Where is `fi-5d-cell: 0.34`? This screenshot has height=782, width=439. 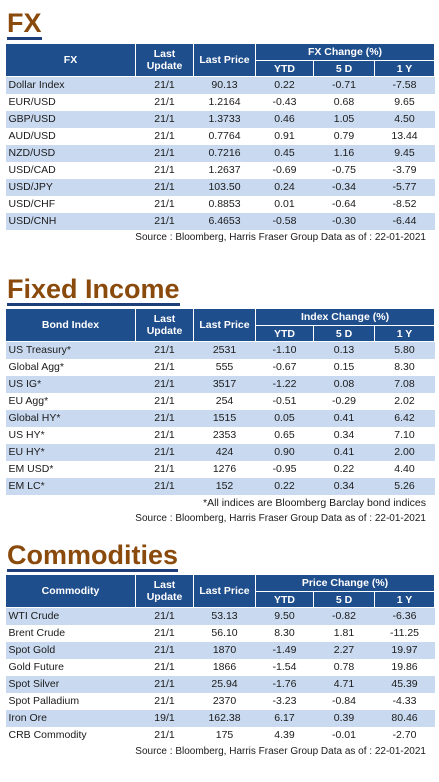 fi-5d-cell: 0.34 is located at coordinates (344, 435).